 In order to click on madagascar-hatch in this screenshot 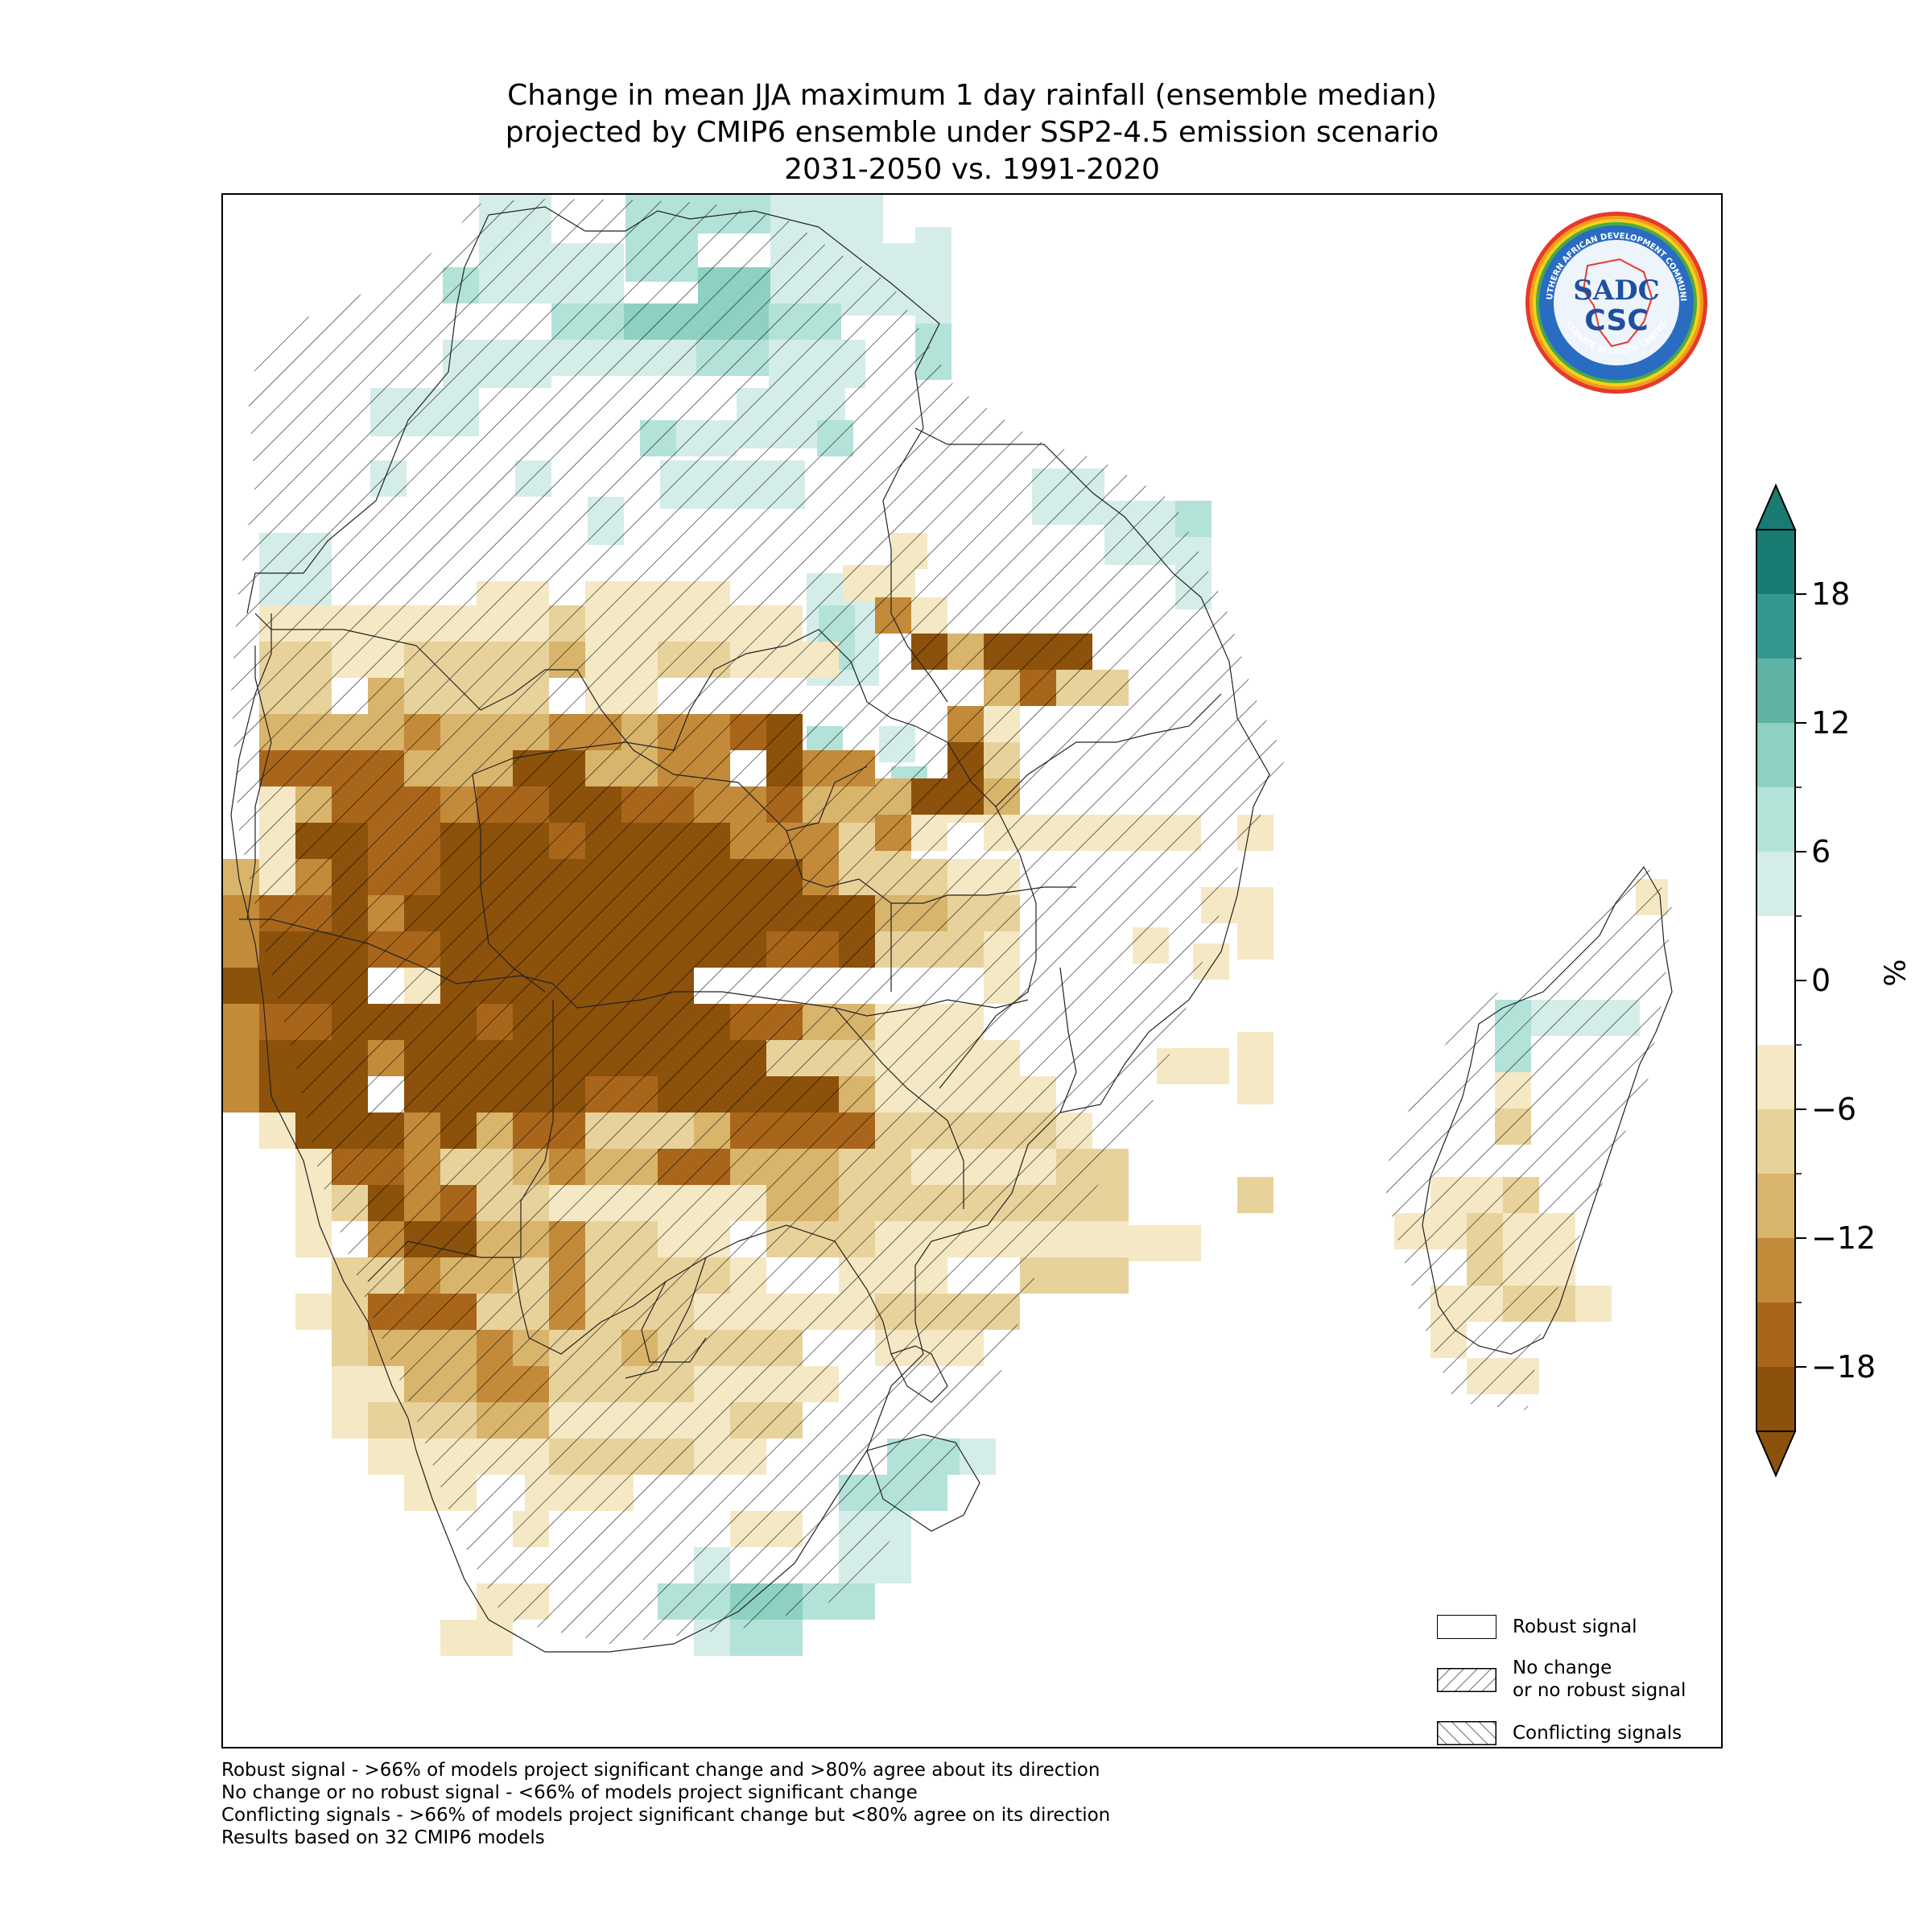, I will do `click(1527, 1132)`.